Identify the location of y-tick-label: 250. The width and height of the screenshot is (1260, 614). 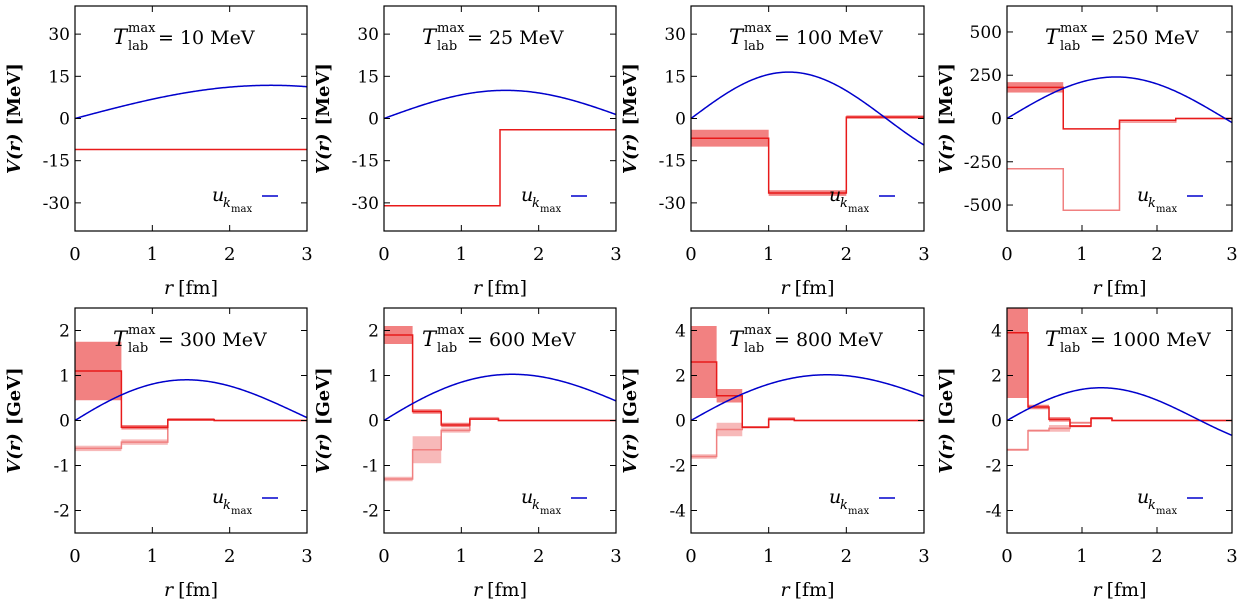
(986, 76).